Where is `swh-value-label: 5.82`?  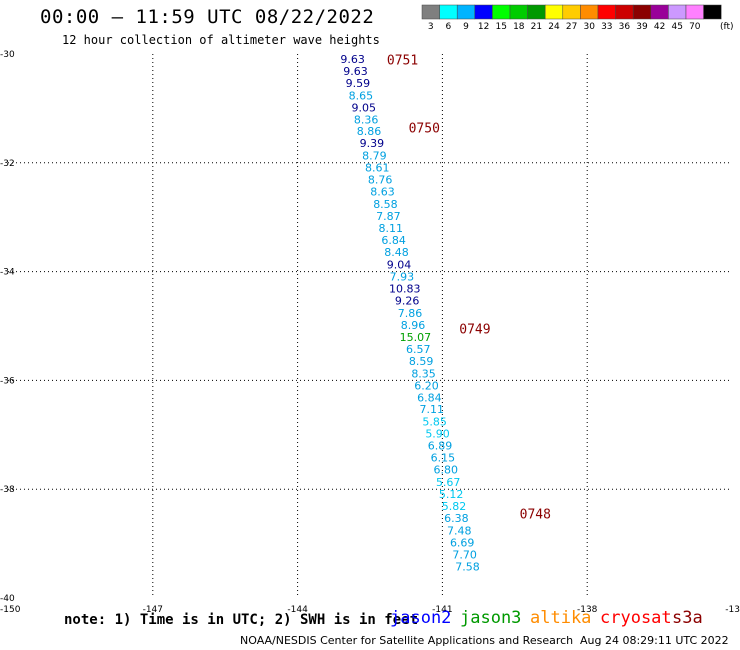 swh-value-label: 5.82 is located at coordinates (454, 506).